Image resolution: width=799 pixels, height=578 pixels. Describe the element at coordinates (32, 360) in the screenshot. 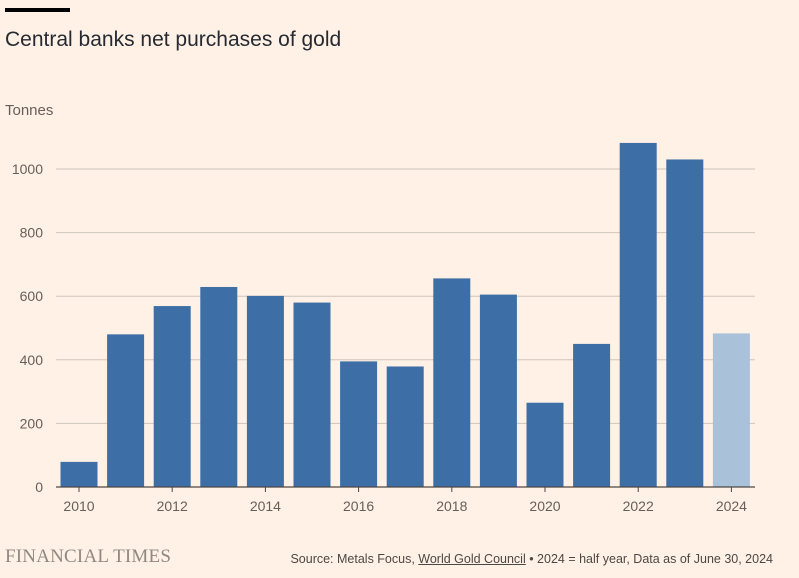

I see `y-tick-label: 400` at that location.